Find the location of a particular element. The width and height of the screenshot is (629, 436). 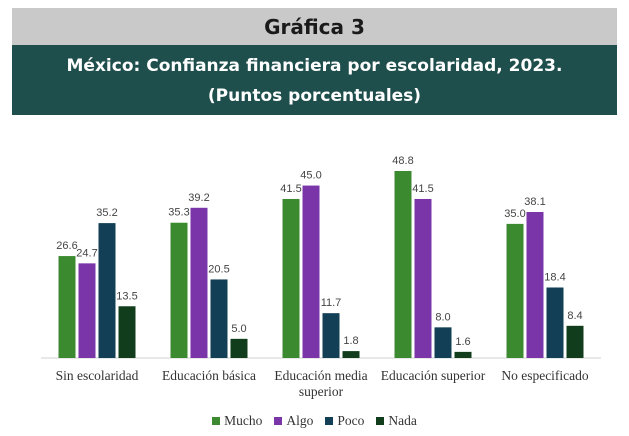

legend-item: Poco is located at coordinates (344, 421).